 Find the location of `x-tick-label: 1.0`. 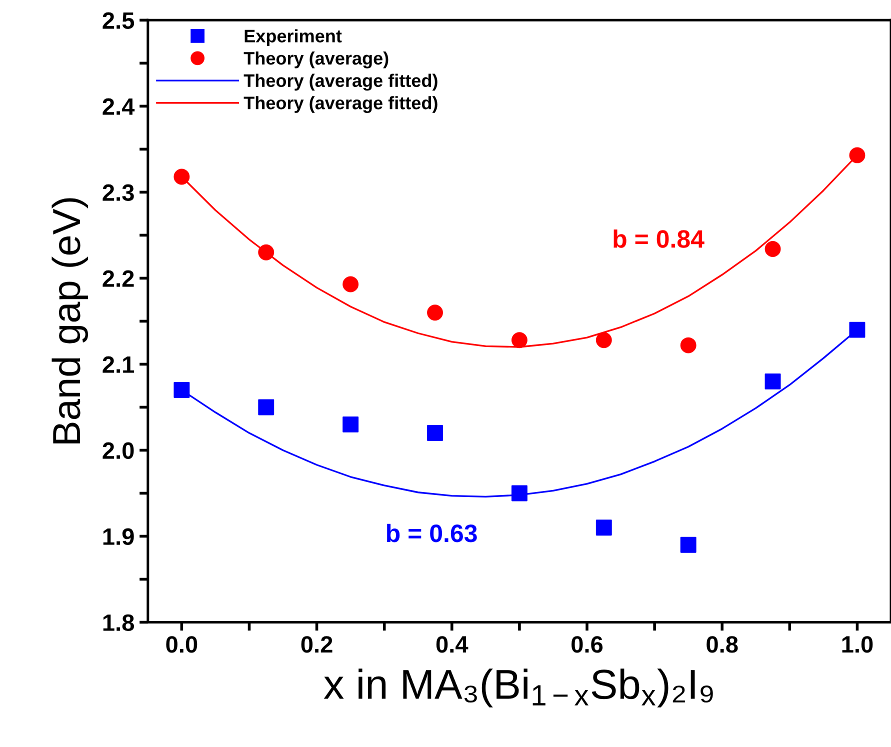

x-tick-label: 1.0 is located at coordinates (857, 644).